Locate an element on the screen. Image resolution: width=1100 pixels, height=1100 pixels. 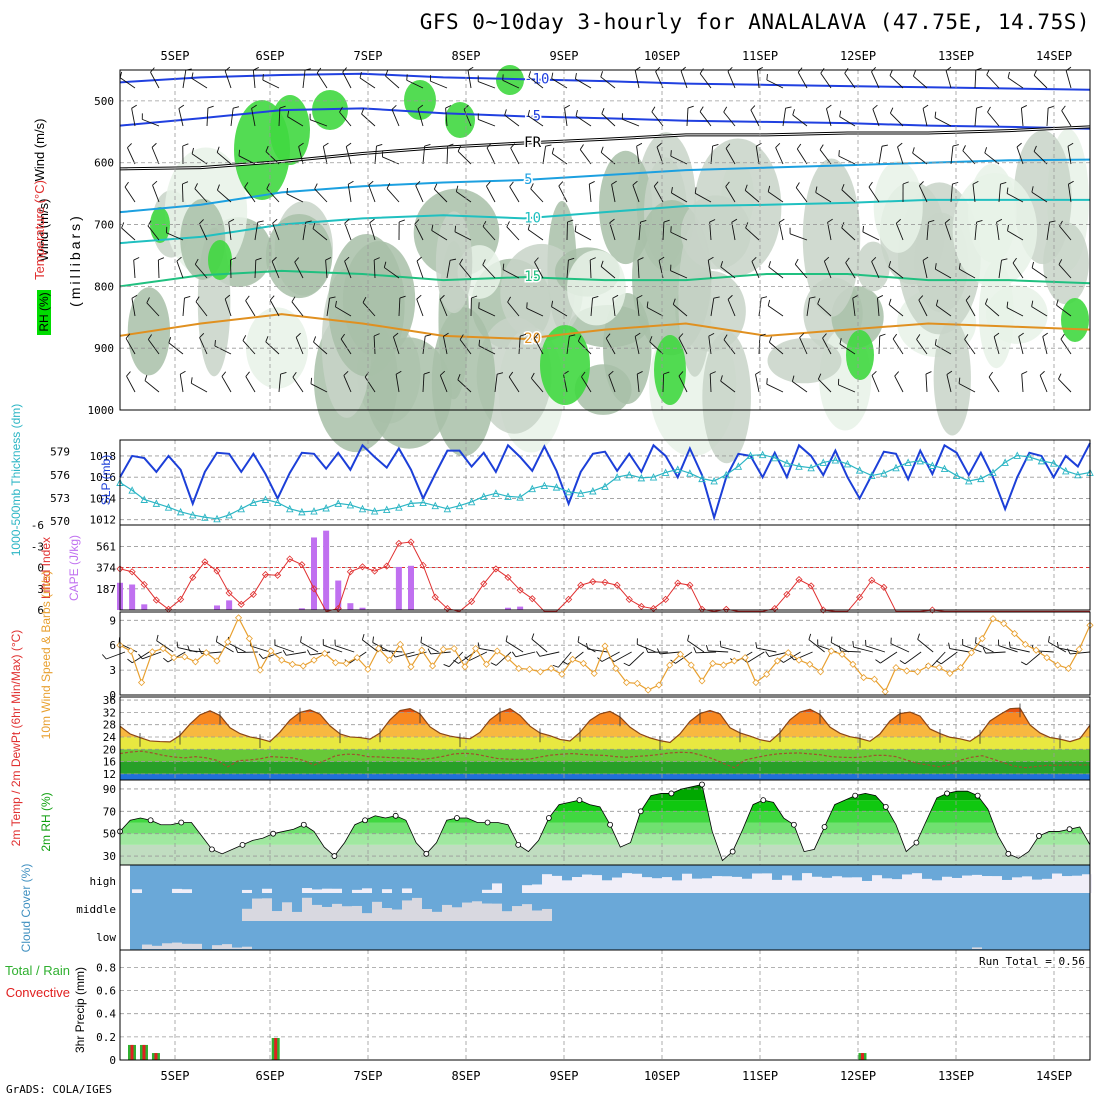
temp-band is located at coordinates (605, 743).